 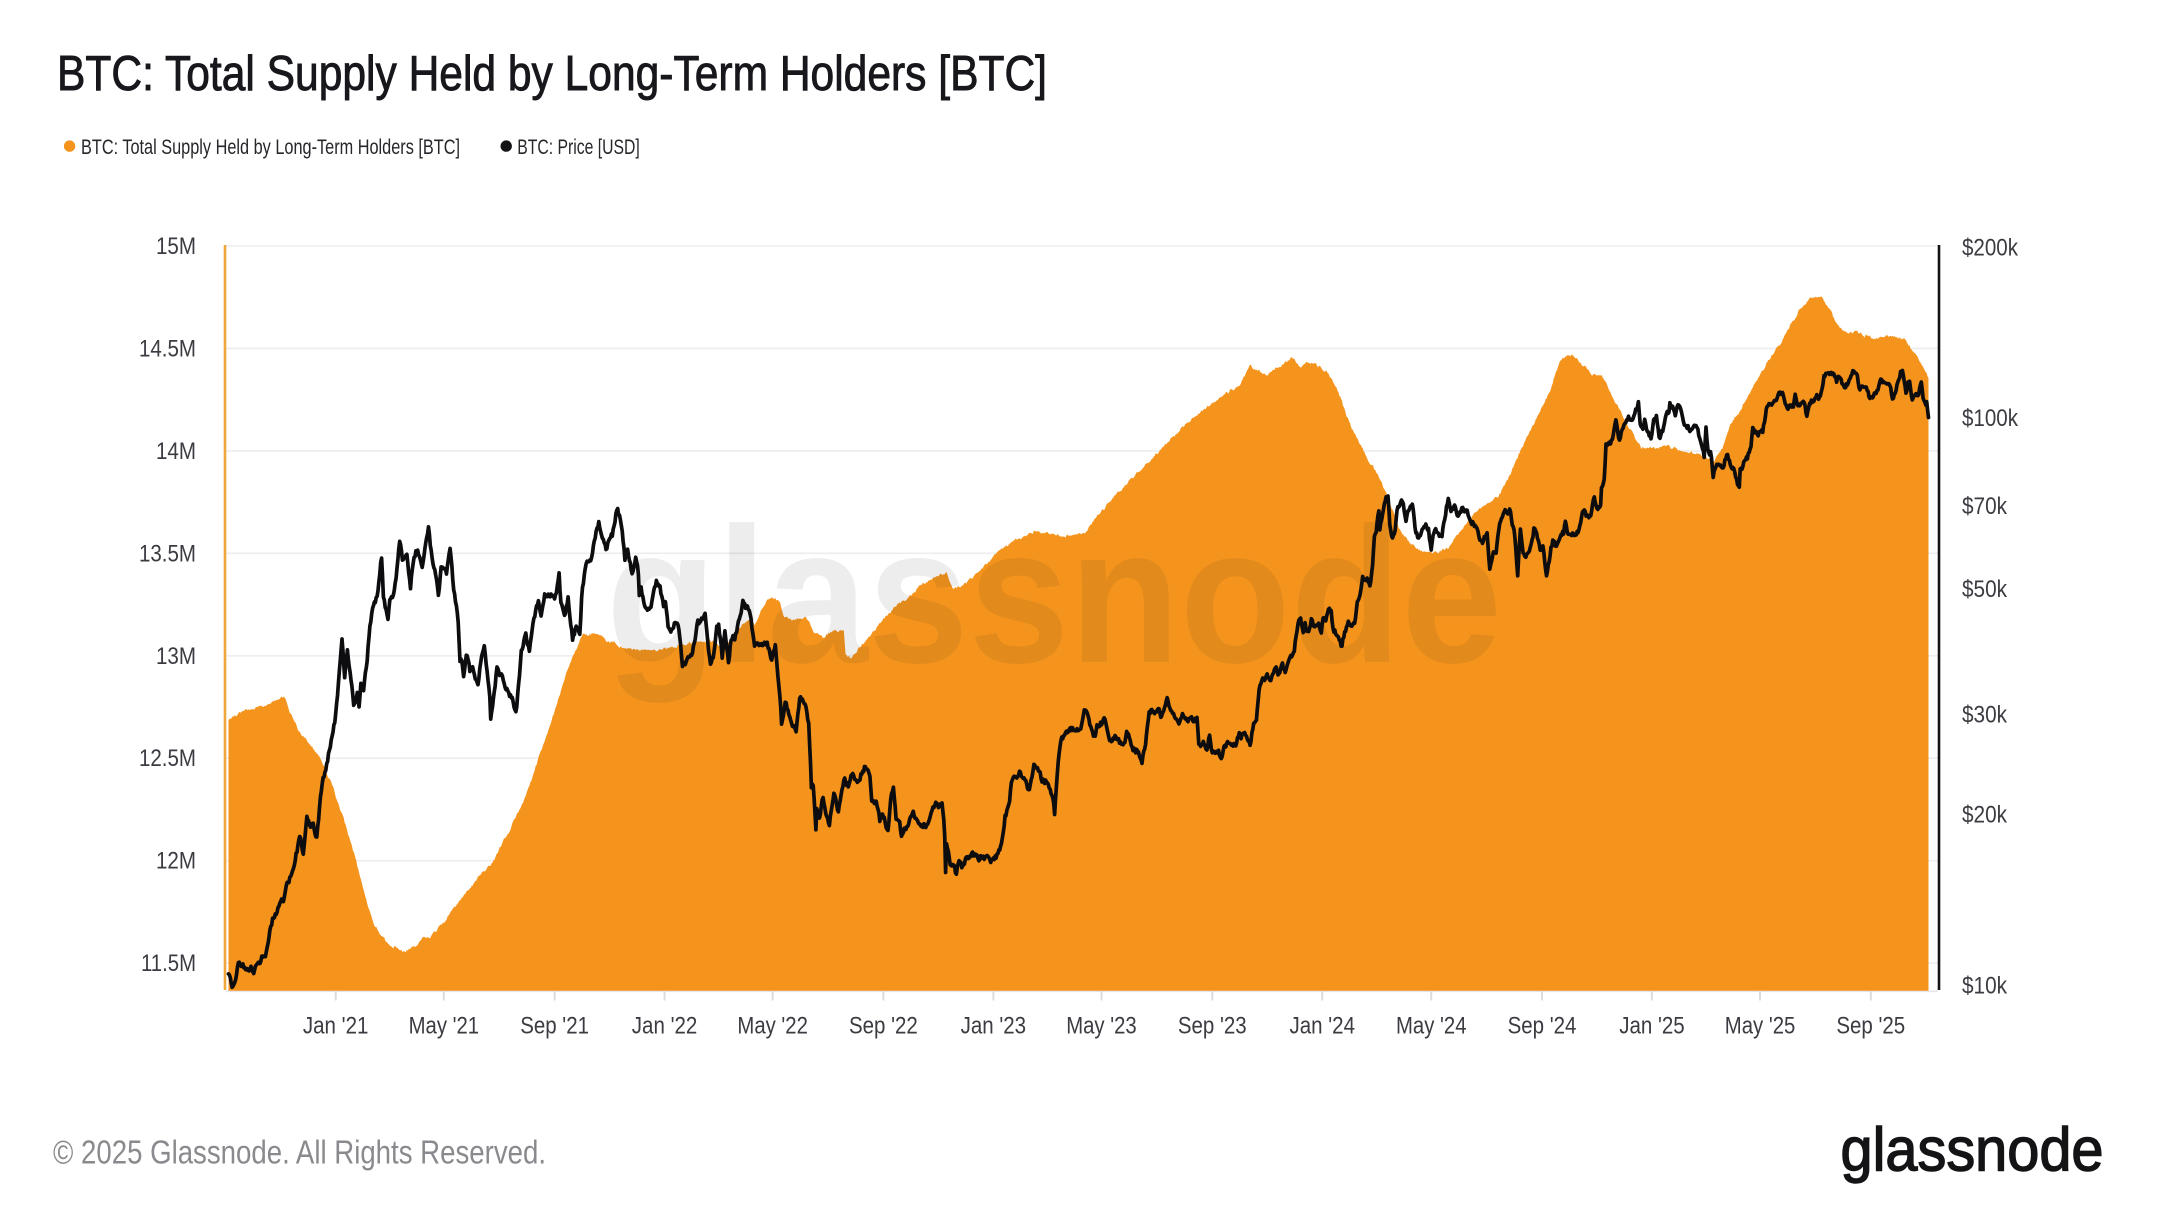 What do you see at coordinates (554, 1026) in the screenshot?
I see `svg-text: Sep '21` at bounding box center [554, 1026].